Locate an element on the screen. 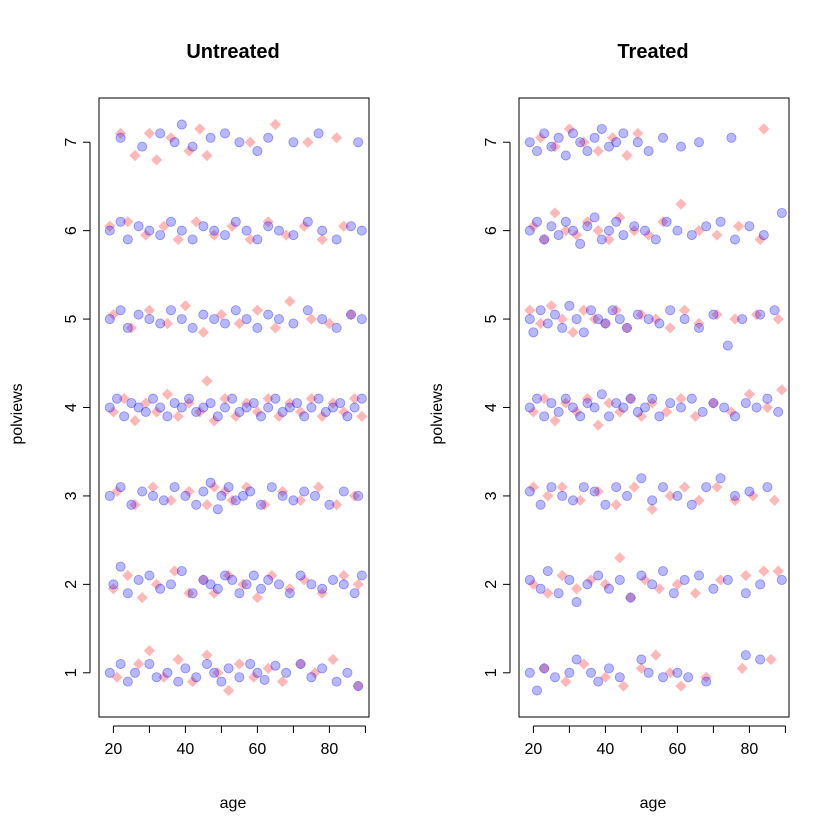 This screenshot has height=840, width=840. y-tick-label: 1 is located at coordinates (71, 672).